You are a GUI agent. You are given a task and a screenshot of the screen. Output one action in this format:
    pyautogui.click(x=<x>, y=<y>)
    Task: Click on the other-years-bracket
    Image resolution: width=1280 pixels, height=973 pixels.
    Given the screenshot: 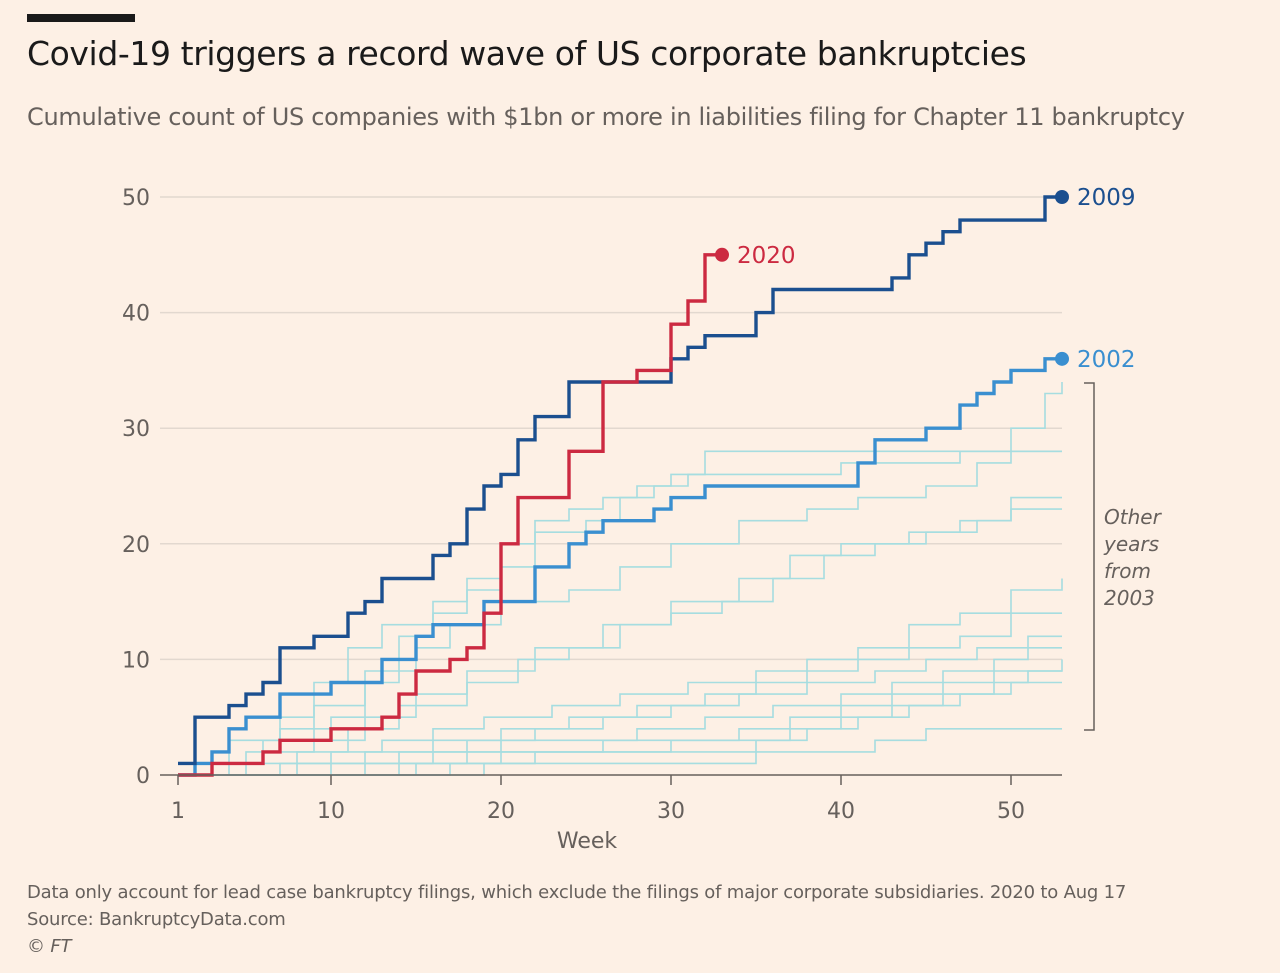 What is the action you would take?
    pyautogui.click(x=1089, y=556)
    